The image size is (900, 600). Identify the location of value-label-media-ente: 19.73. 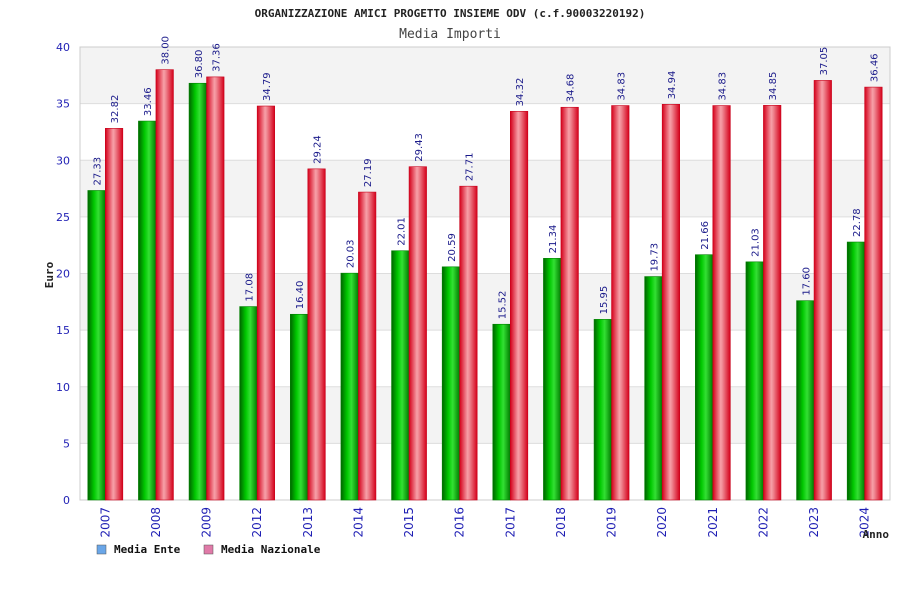
(654, 257).